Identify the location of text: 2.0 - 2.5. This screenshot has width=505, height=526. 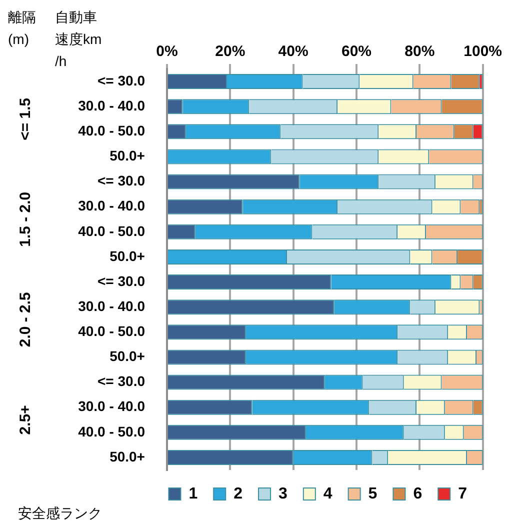
(25, 320).